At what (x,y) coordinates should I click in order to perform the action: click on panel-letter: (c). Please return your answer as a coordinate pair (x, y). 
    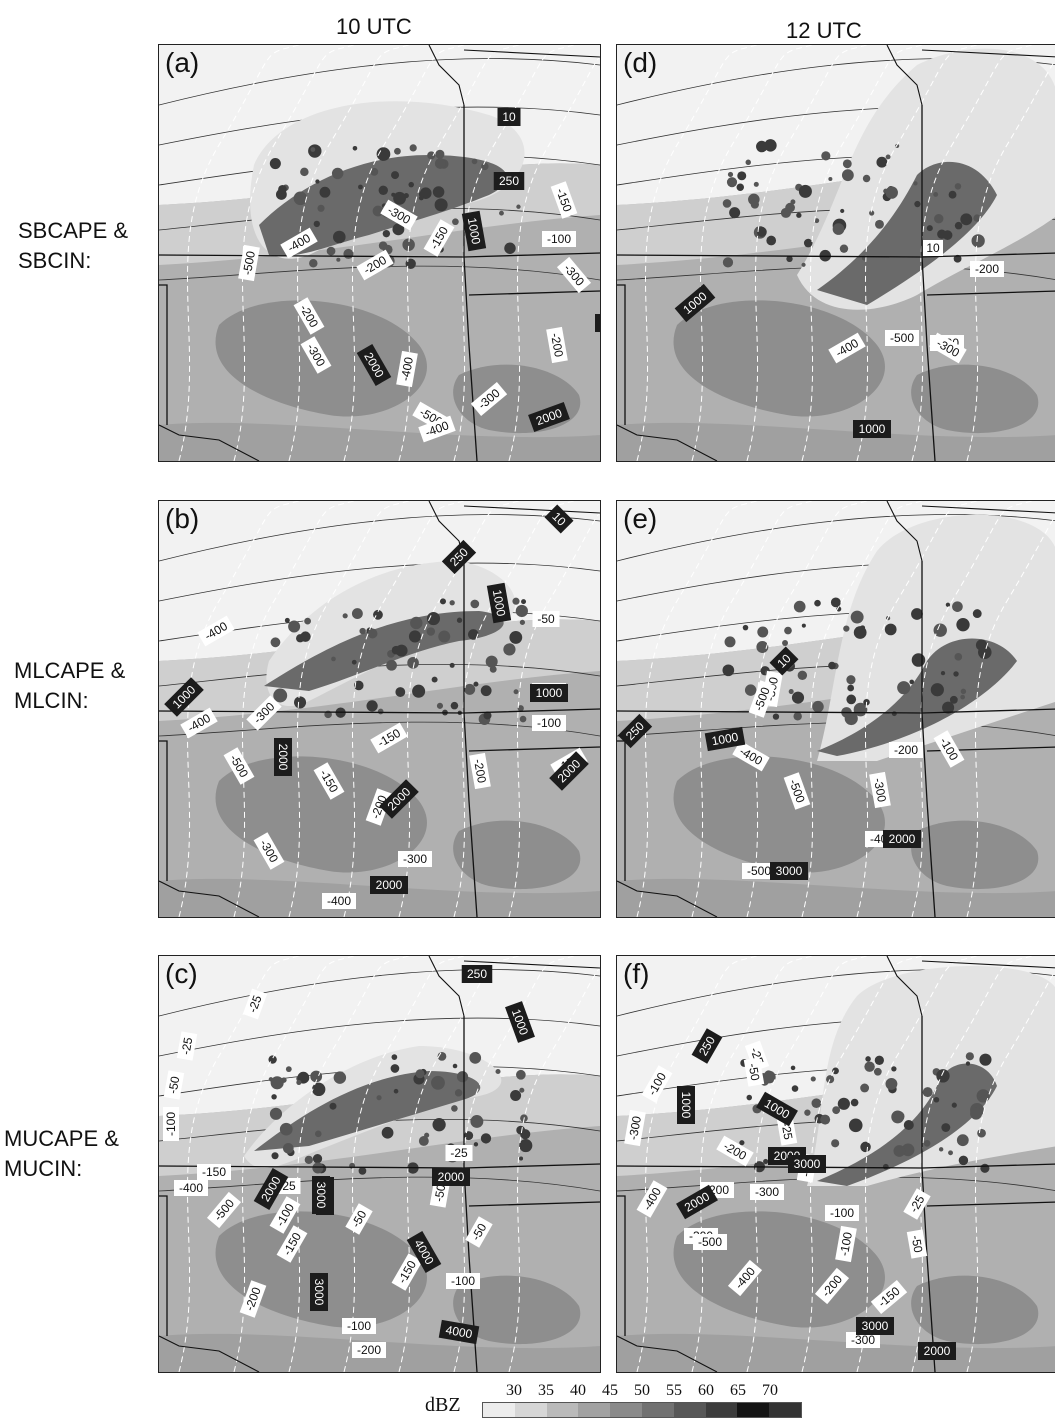
    Looking at the image, I should click on (181, 973).